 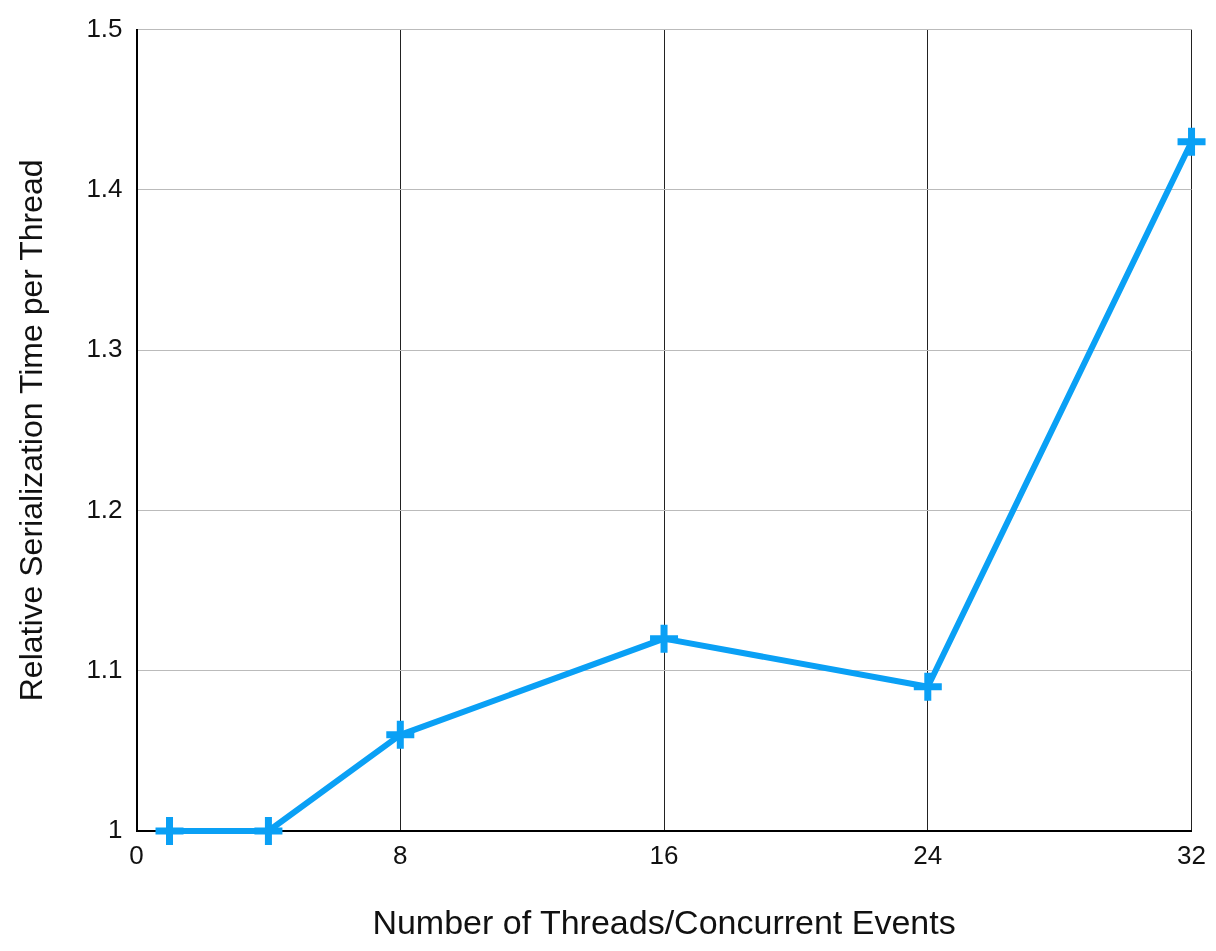 What do you see at coordinates (928, 854) in the screenshot?
I see `x-tick-label: 24` at bounding box center [928, 854].